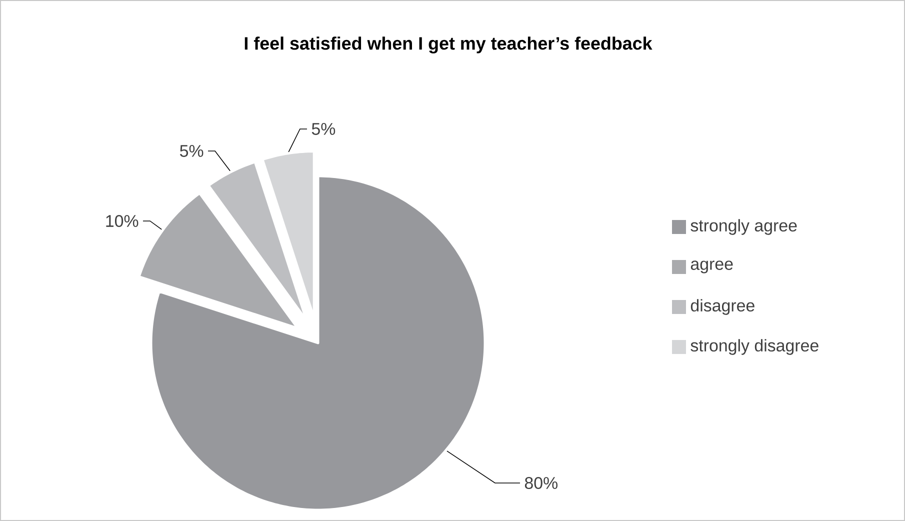 The width and height of the screenshot is (905, 521). I want to click on legend-label: strongly agree, so click(743, 227).